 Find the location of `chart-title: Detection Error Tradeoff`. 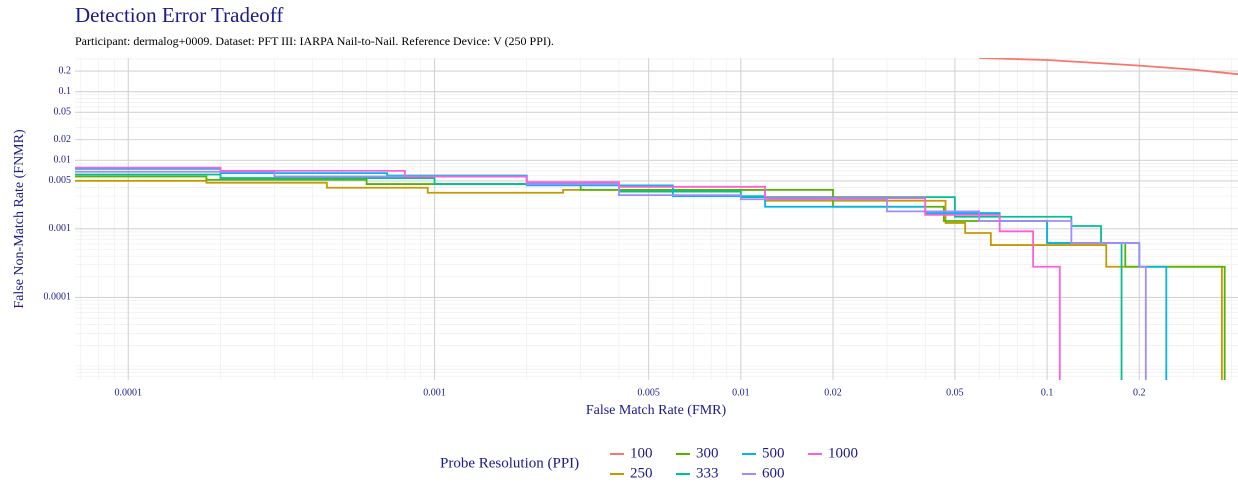

chart-title: Detection Error Tradeoff is located at coordinates (179, 15).